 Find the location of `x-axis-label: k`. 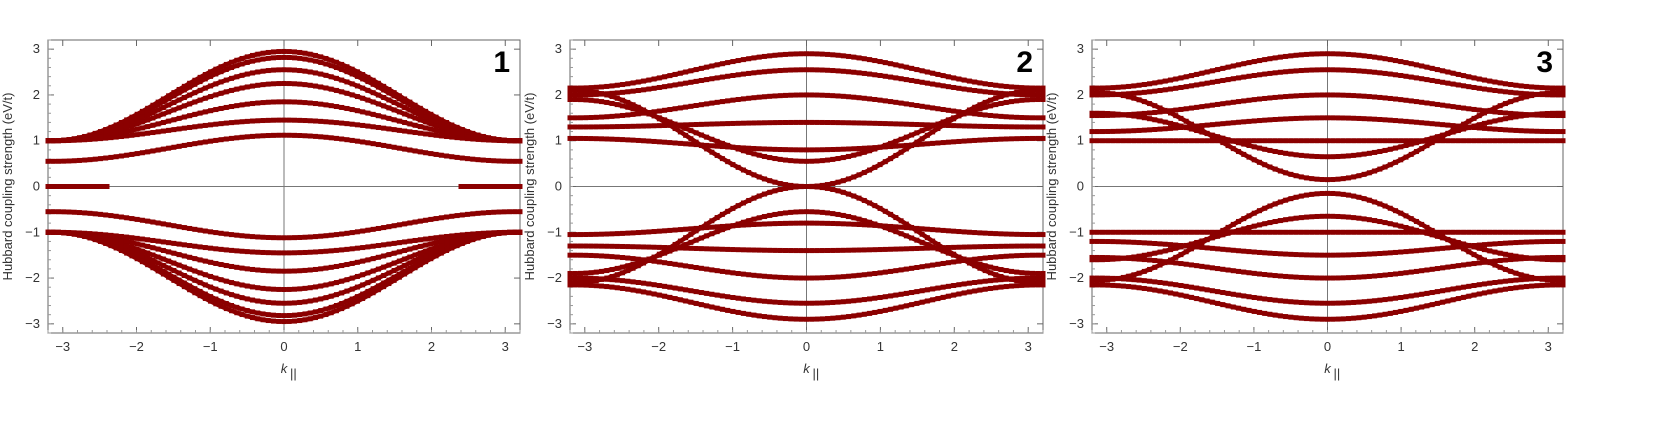

x-axis-label: k is located at coordinates (285, 368).